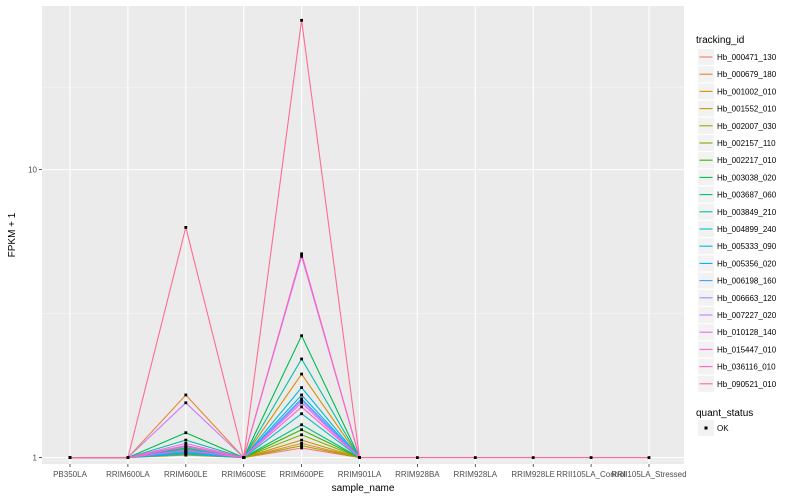  What do you see at coordinates (747, 315) in the screenshot?
I see `legend-label: Hb_007227_020` at bounding box center [747, 315].